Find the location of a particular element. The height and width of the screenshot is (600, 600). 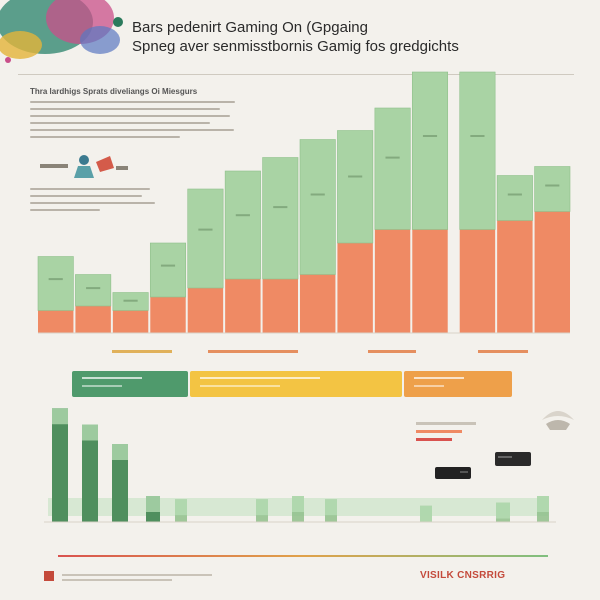

footer-brand: VISILK CNSRRIG is located at coordinates (463, 575).